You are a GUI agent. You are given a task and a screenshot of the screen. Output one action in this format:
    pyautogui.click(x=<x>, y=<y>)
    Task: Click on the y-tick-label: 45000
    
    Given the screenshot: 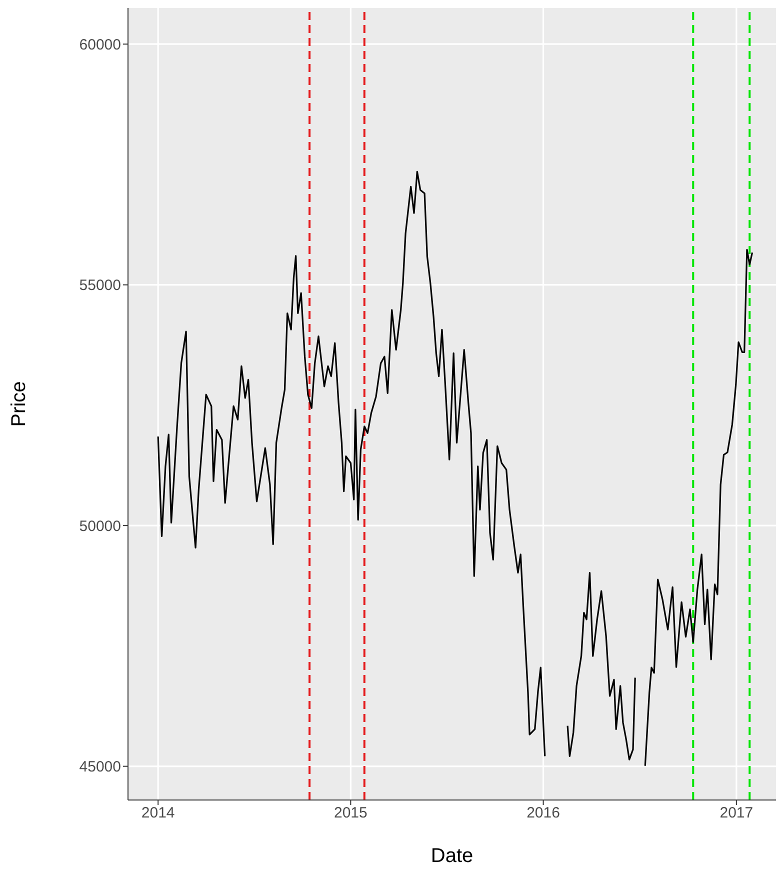 What is the action you would take?
    pyautogui.click(x=100, y=767)
    